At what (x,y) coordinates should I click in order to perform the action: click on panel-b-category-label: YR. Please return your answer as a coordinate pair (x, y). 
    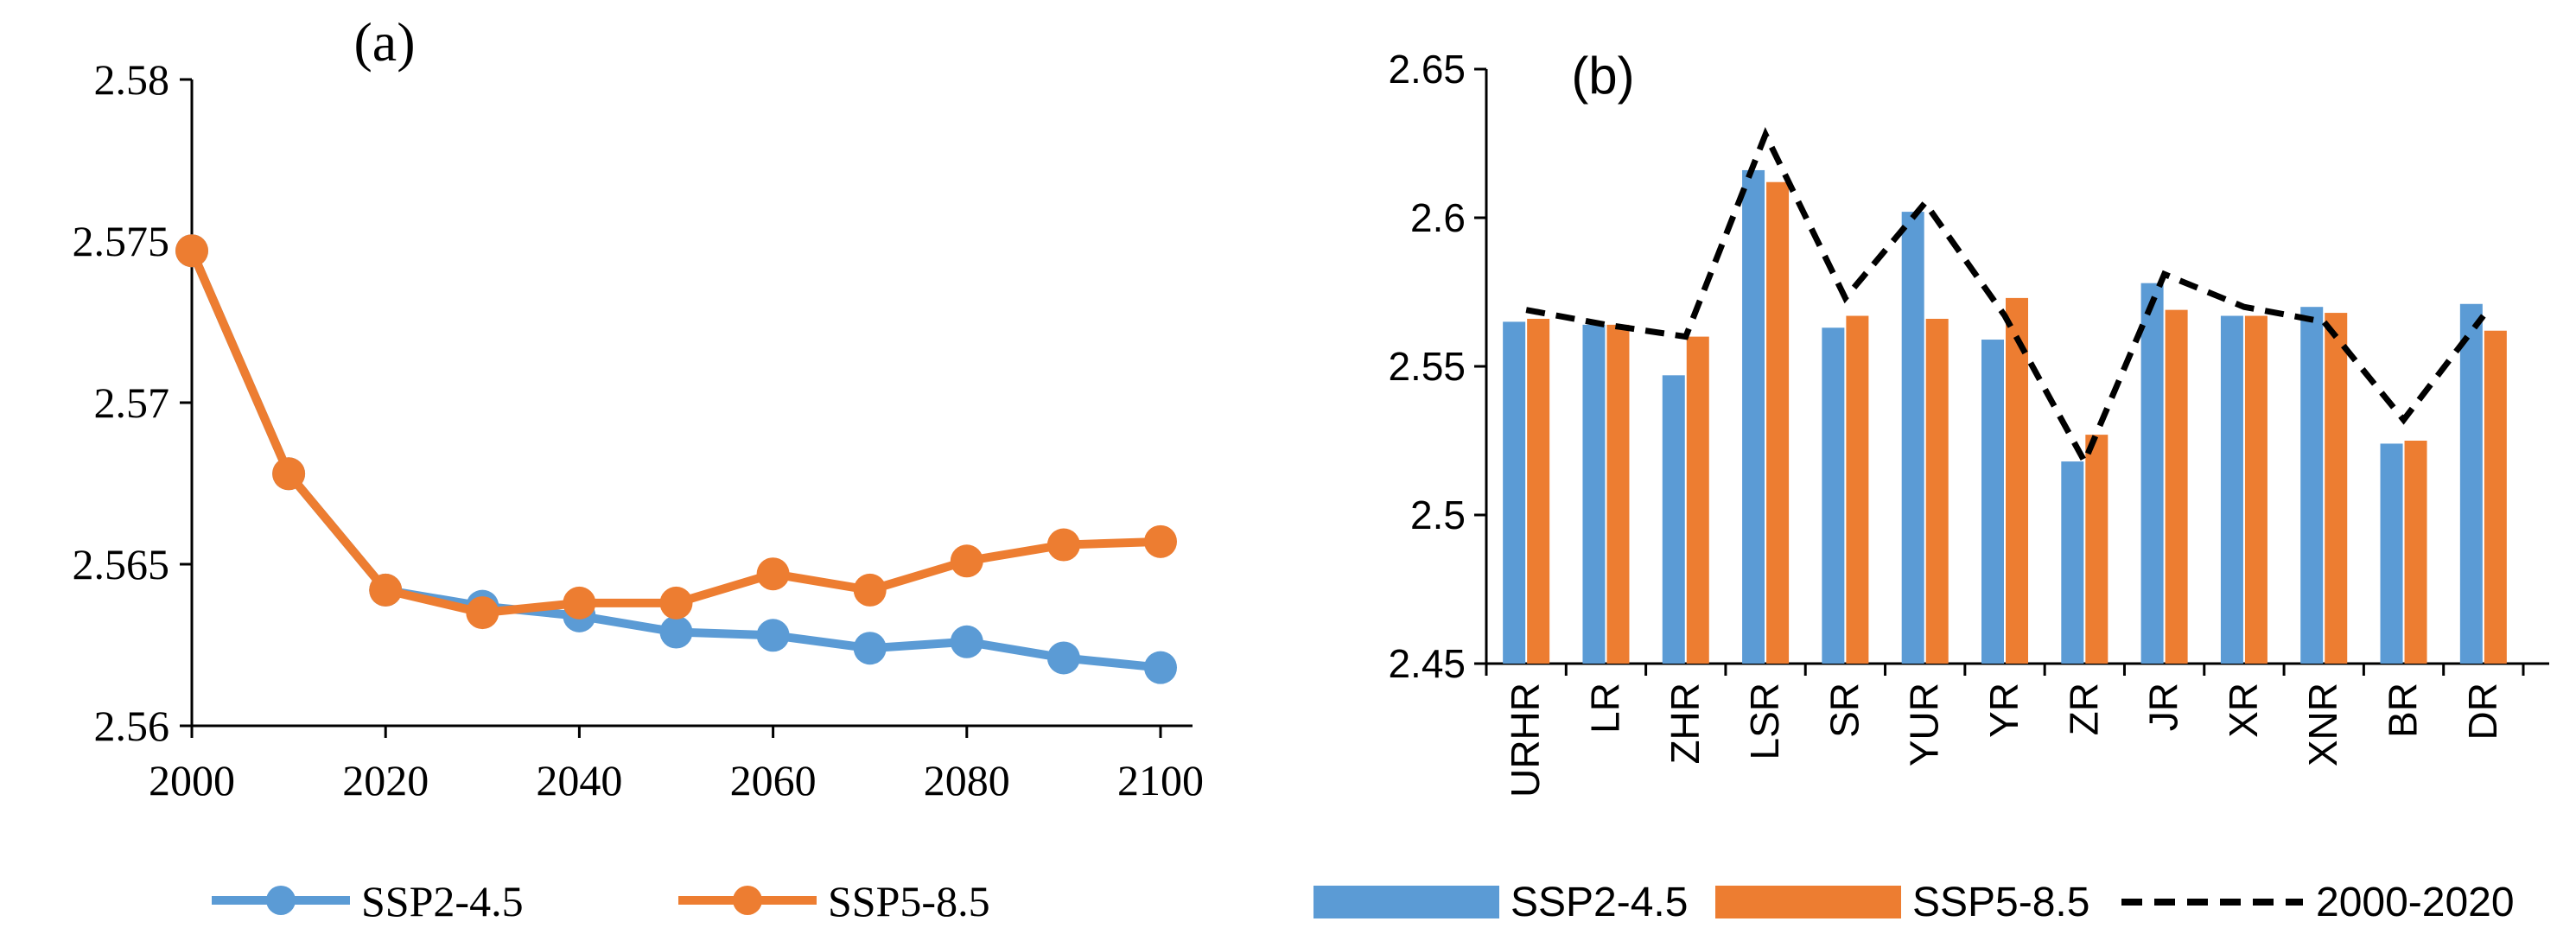
    Looking at the image, I should click on (2004, 710).